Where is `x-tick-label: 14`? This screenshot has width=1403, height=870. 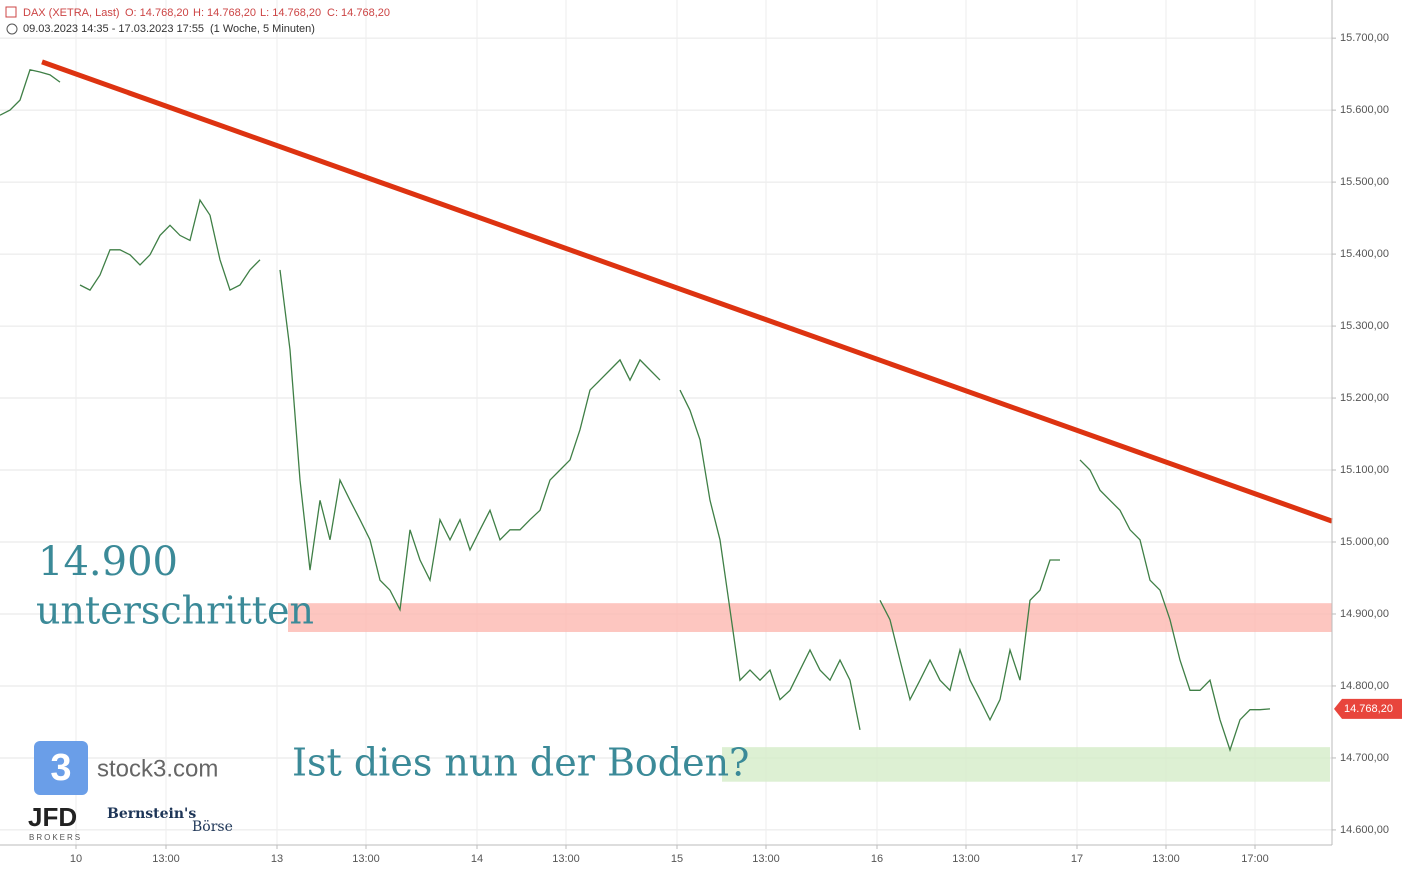
x-tick-label: 14 is located at coordinates (477, 859).